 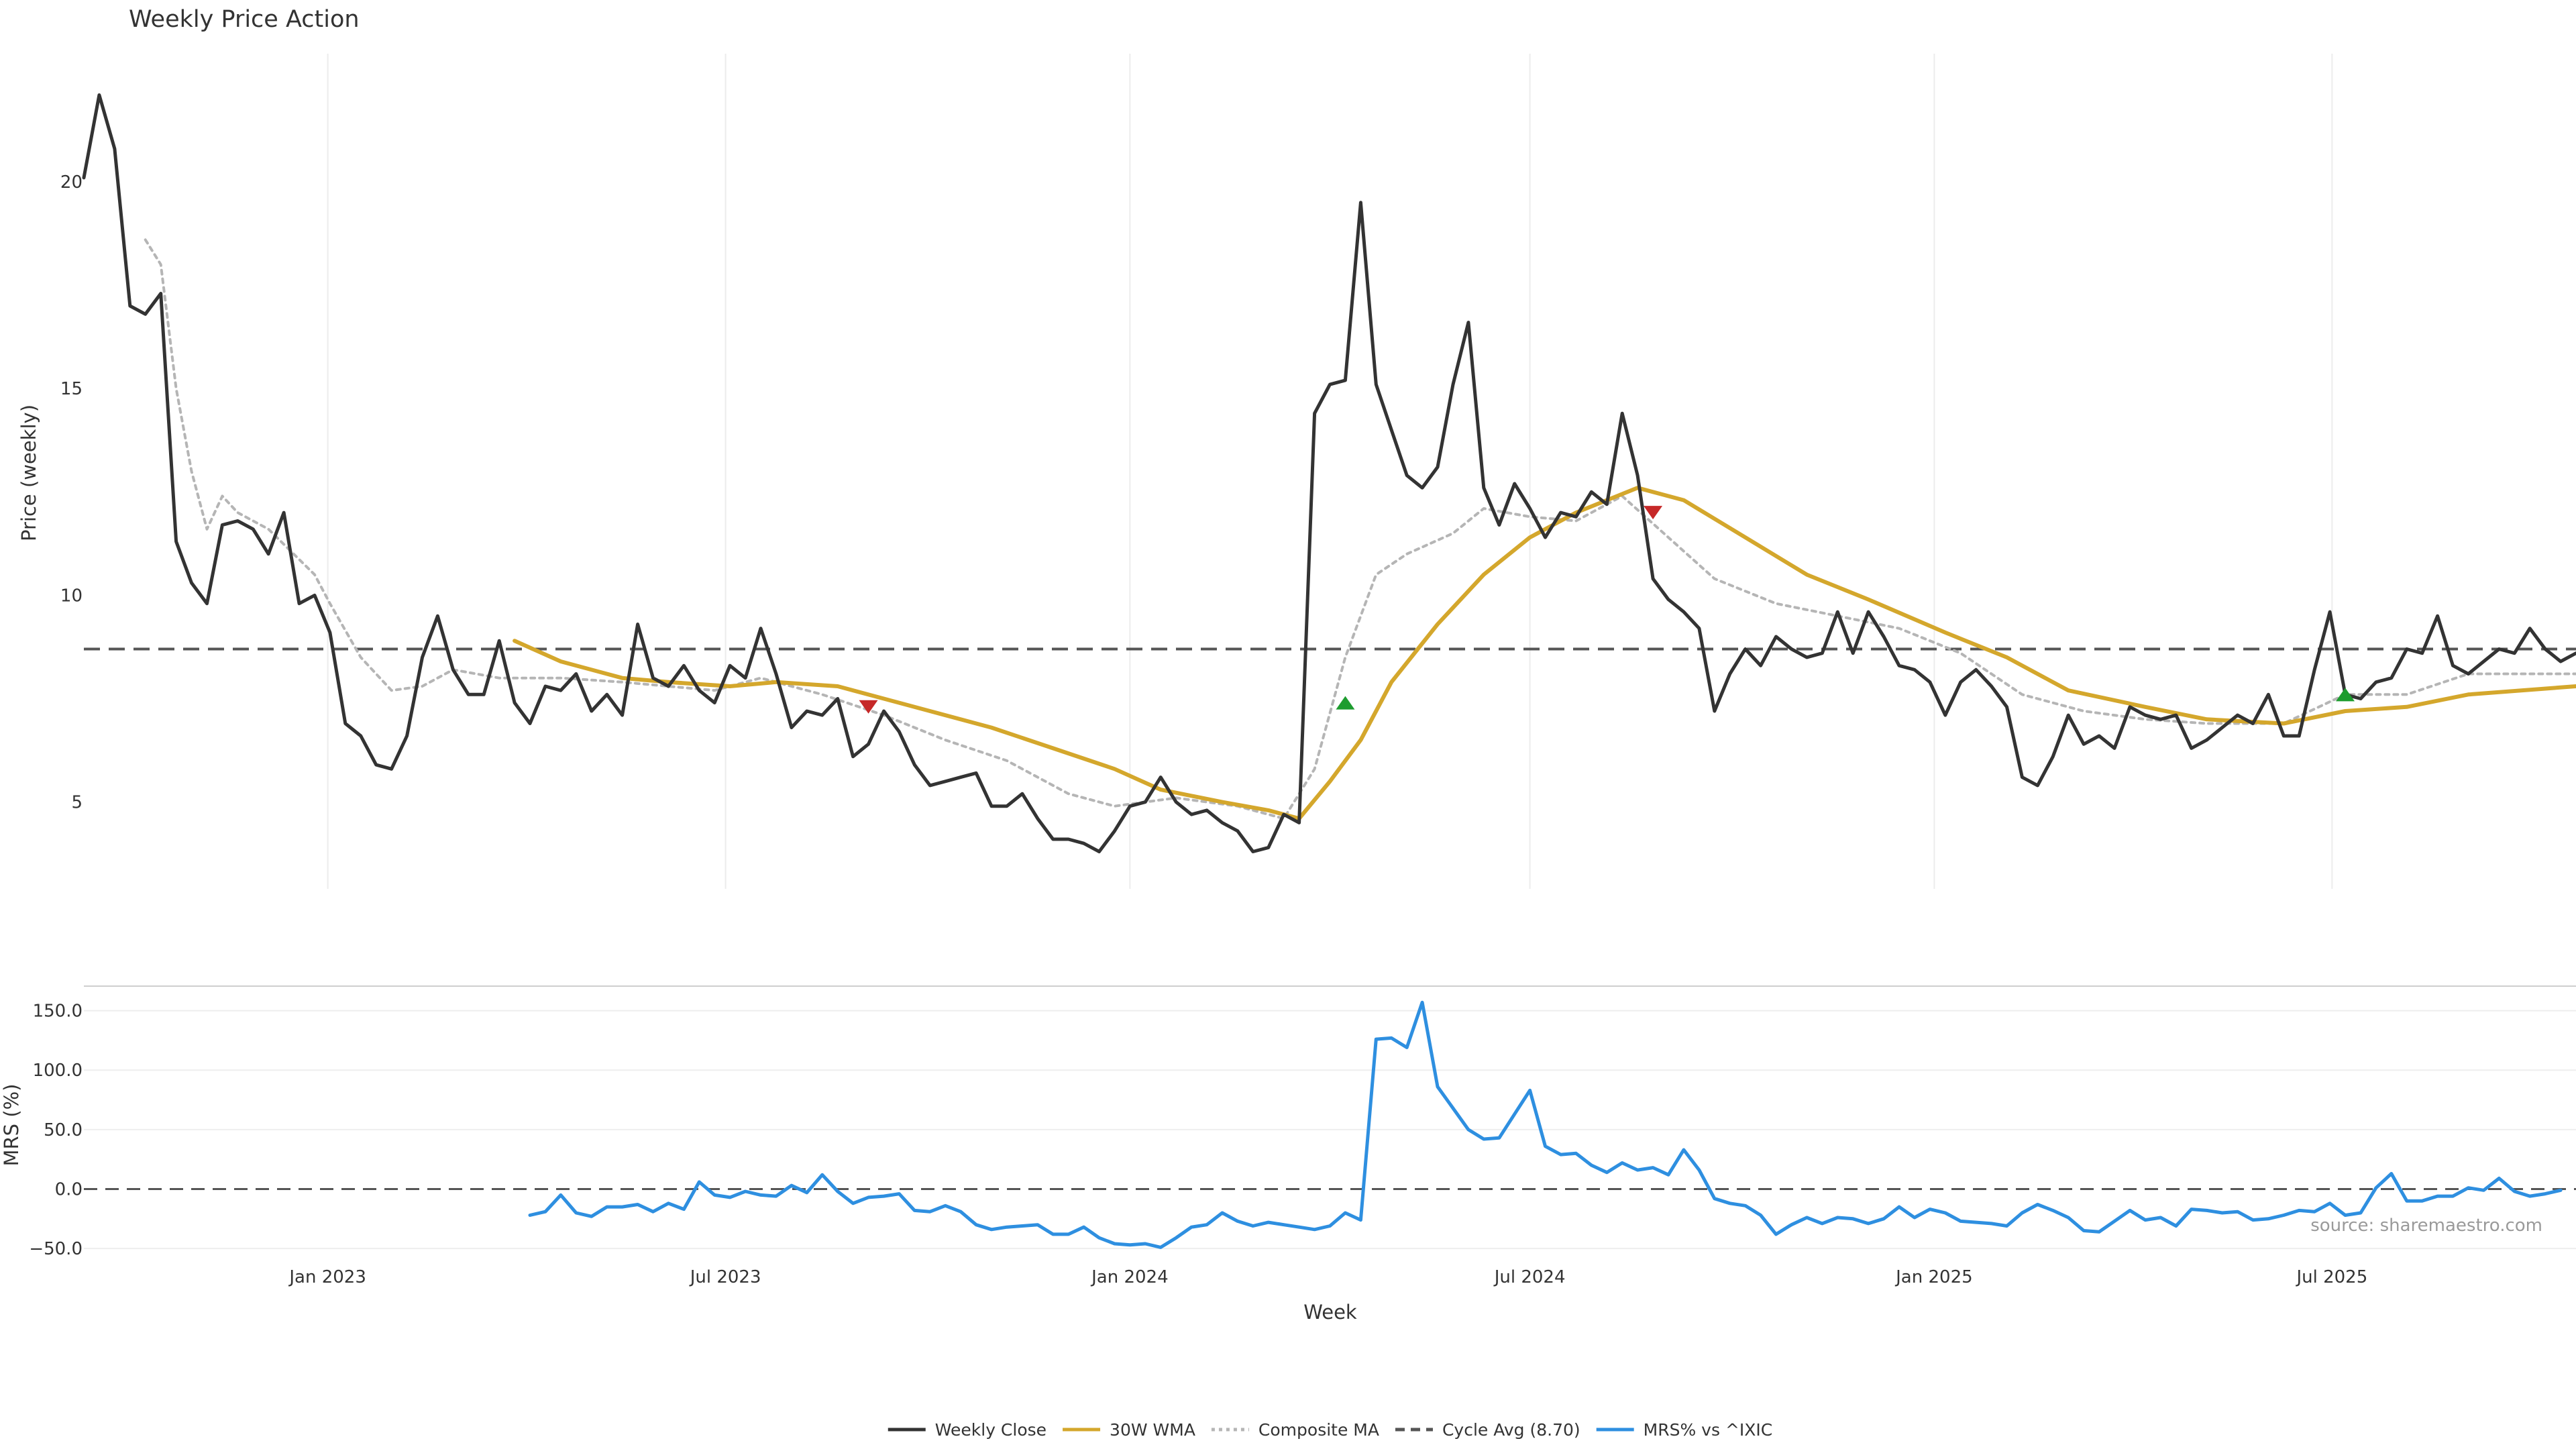 I want to click on x-tick-label: Jul 2025, so click(x=2331, y=1277).